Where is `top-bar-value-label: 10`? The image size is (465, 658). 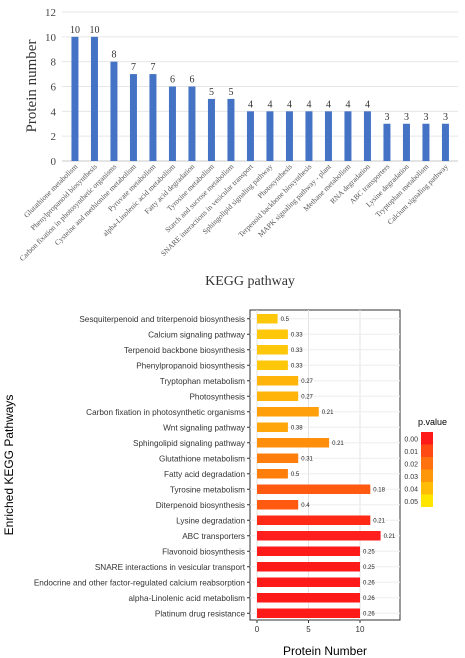 top-bar-value-label: 10 is located at coordinates (94, 30).